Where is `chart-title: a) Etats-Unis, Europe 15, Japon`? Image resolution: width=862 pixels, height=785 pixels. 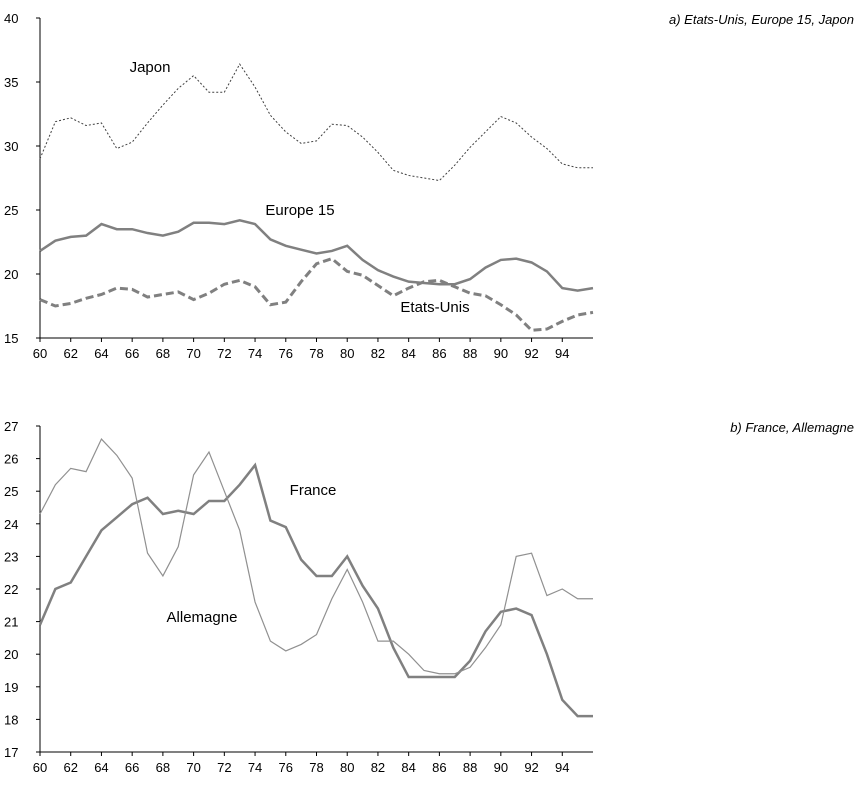 chart-title: a) Etats-Unis, Europe 15, Japon is located at coordinates (761, 19).